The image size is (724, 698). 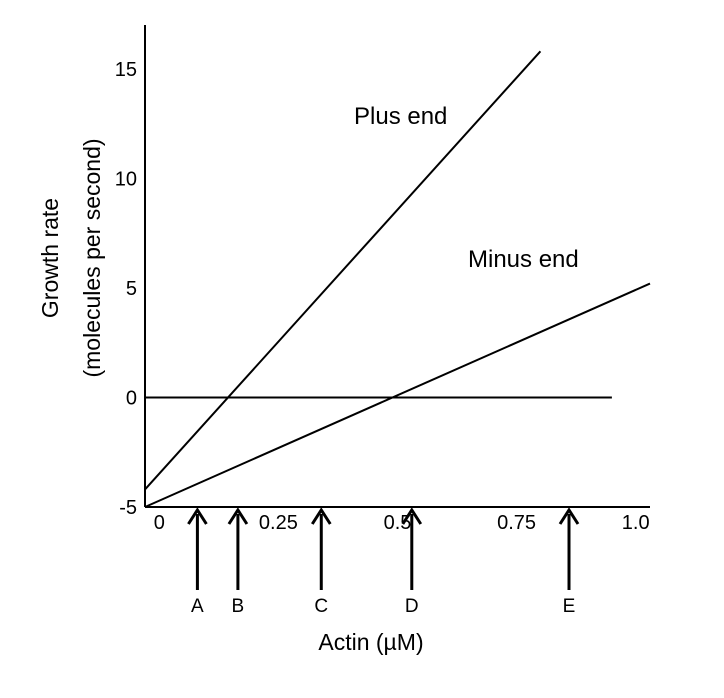 What do you see at coordinates (131, 398) in the screenshot?
I see `y-tick-label: 0` at bounding box center [131, 398].